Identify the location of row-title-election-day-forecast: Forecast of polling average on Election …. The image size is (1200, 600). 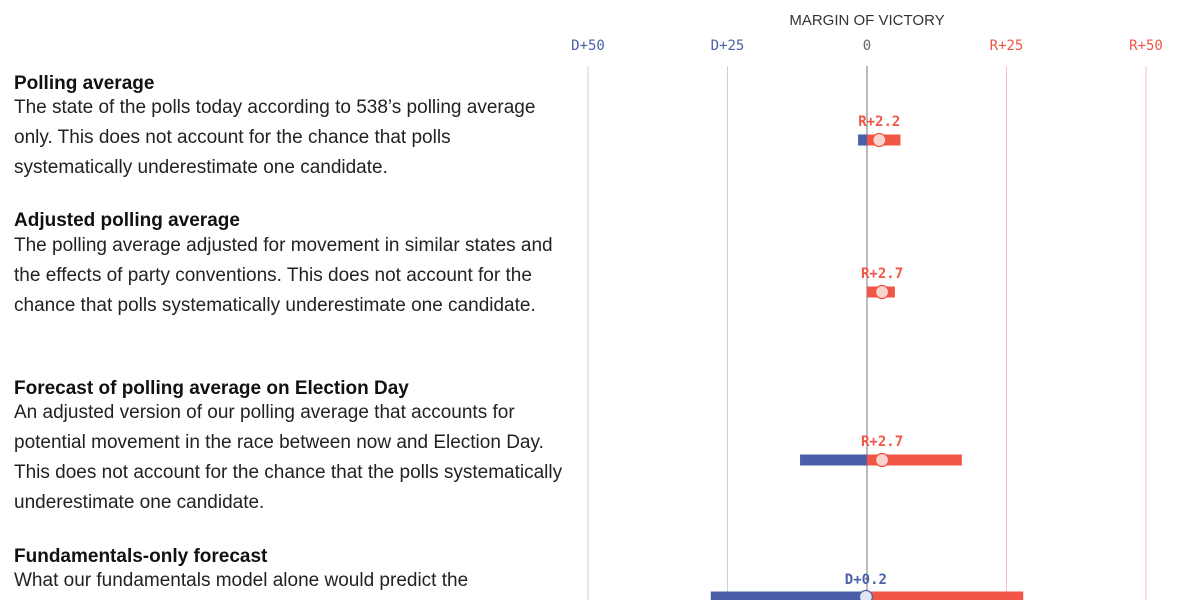
(211, 388).